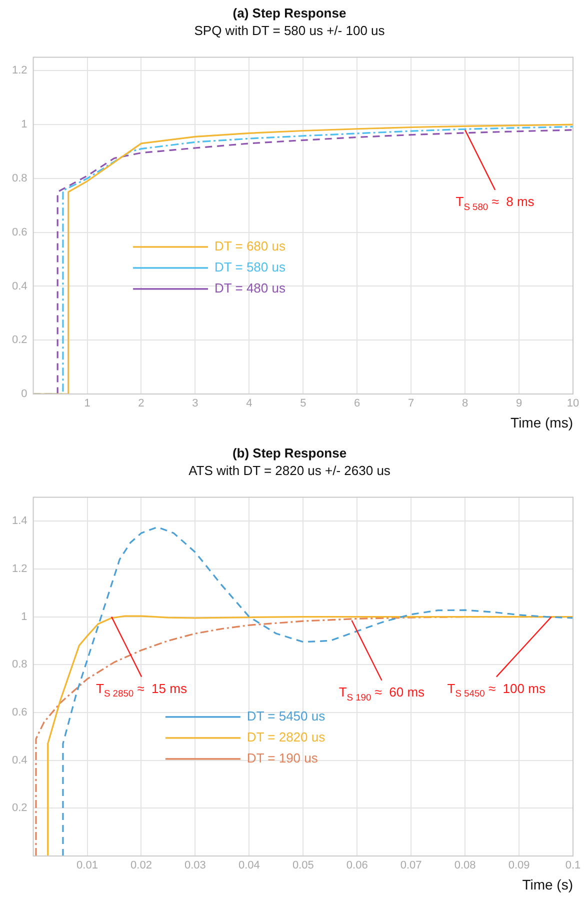 The width and height of the screenshot is (587, 902). Describe the element at coordinates (20, 521) in the screenshot. I see `y-tick-label: 1.4` at that location.